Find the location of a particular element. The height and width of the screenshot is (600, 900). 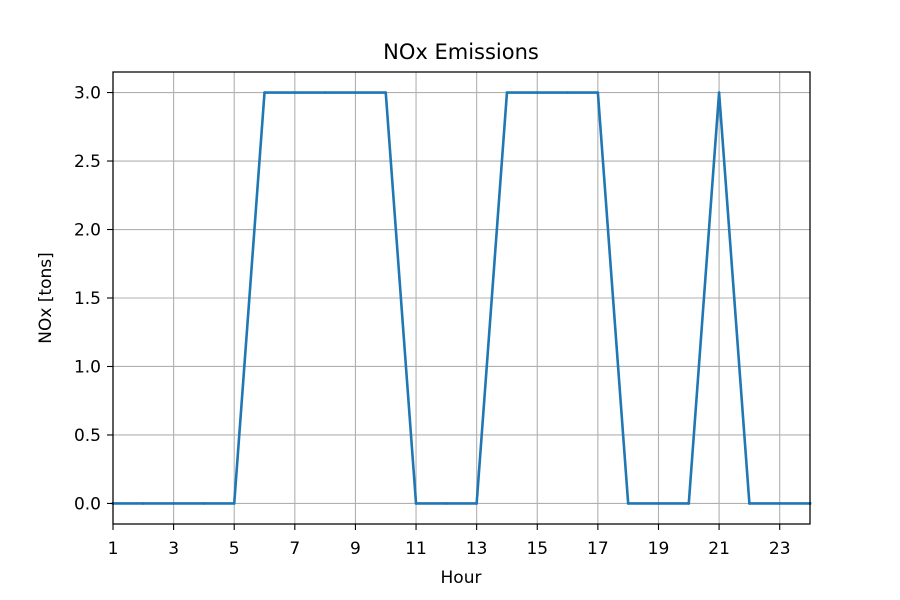

x-axis-ticks: 1 3 5 7 9 11 13 15 17 19 21 23 is located at coordinates (449, 541).